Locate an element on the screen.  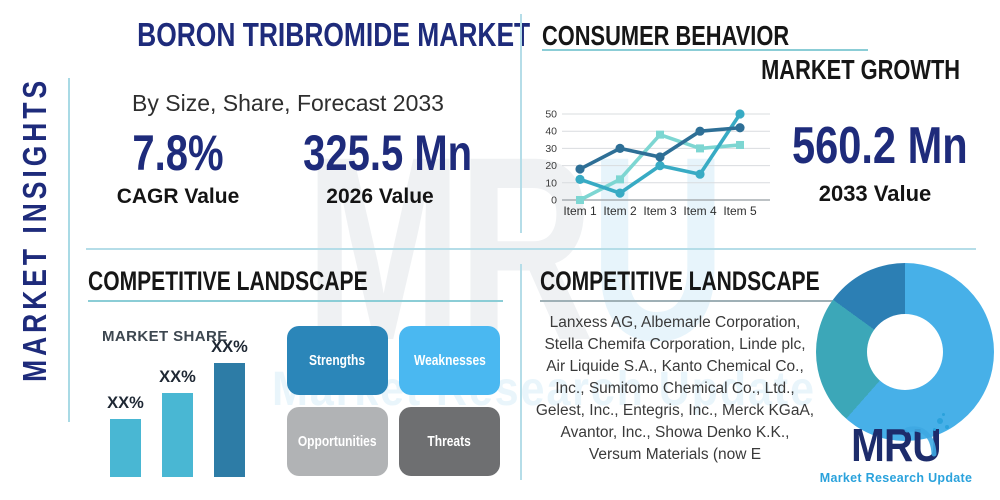
market-share-bar-chart: XX% XX% XX% is located at coordinates (177, 407).